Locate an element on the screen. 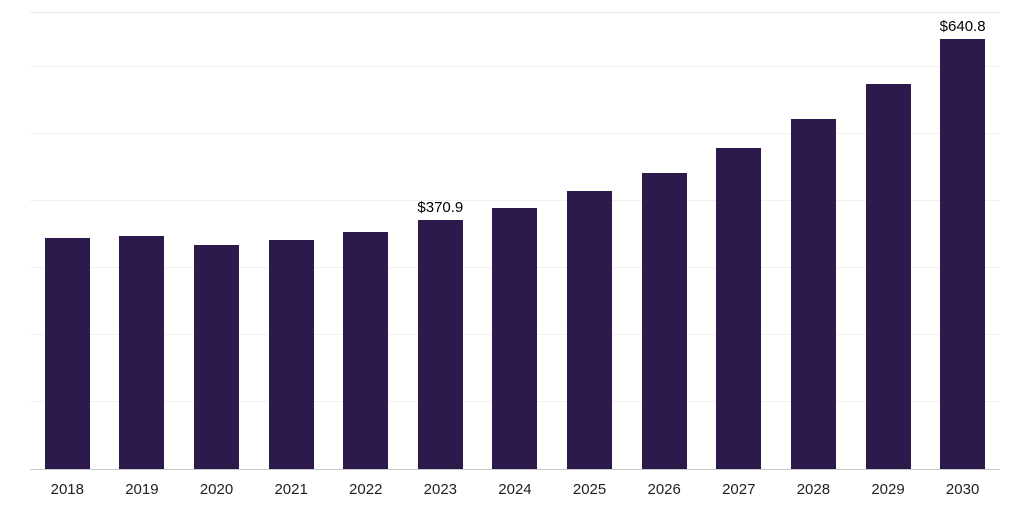 The image size is (1024, 512). x-axis-tick-label: 2020 is located at coordinates (216, 489).